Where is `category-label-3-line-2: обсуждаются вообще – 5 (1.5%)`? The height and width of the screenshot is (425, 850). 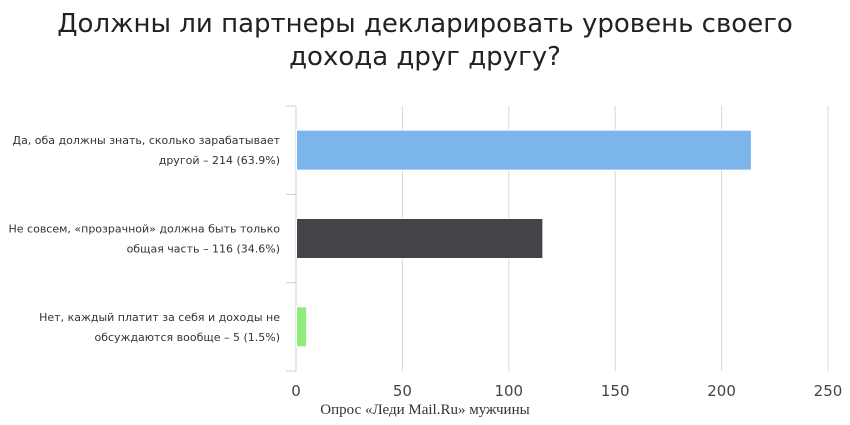
category-label-3-line-2: обсуждаются вообще – 5 (1.5%) is located at coordinates (187, 337).